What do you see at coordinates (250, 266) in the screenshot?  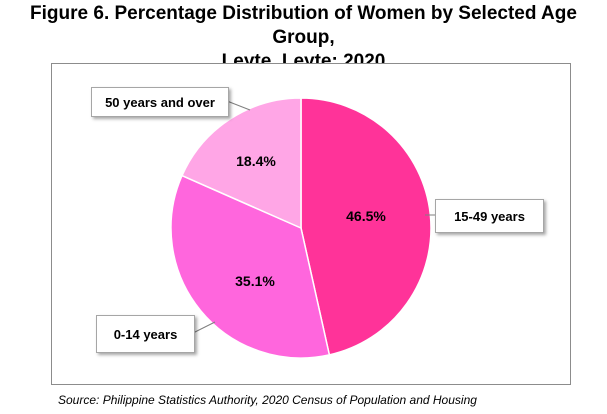 I see `pie-slice-0-14-years` at bounding box center [250, 266].